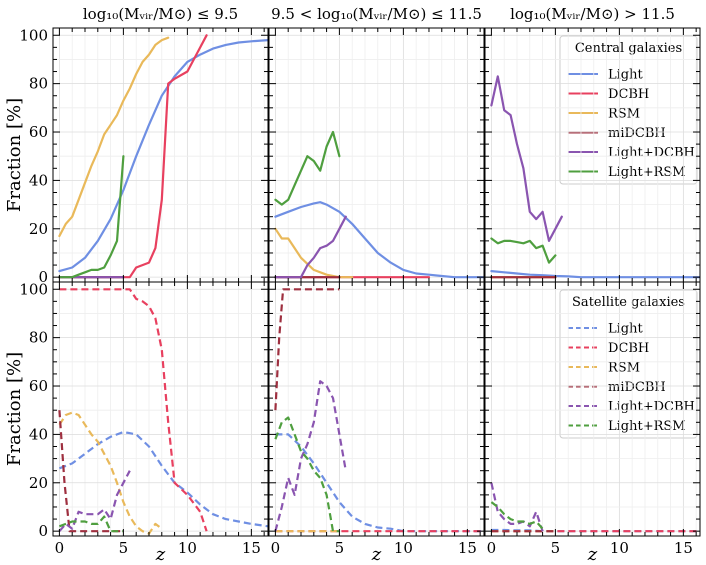 Image resolution: width=706 pixels, height=565 pixels. Describe the element at coordinates (160, 14) in the screenshot. I see `column-title: log₁₀(Mᵥᵢᵣ/M⊙) ≤ 9.5` at that location.